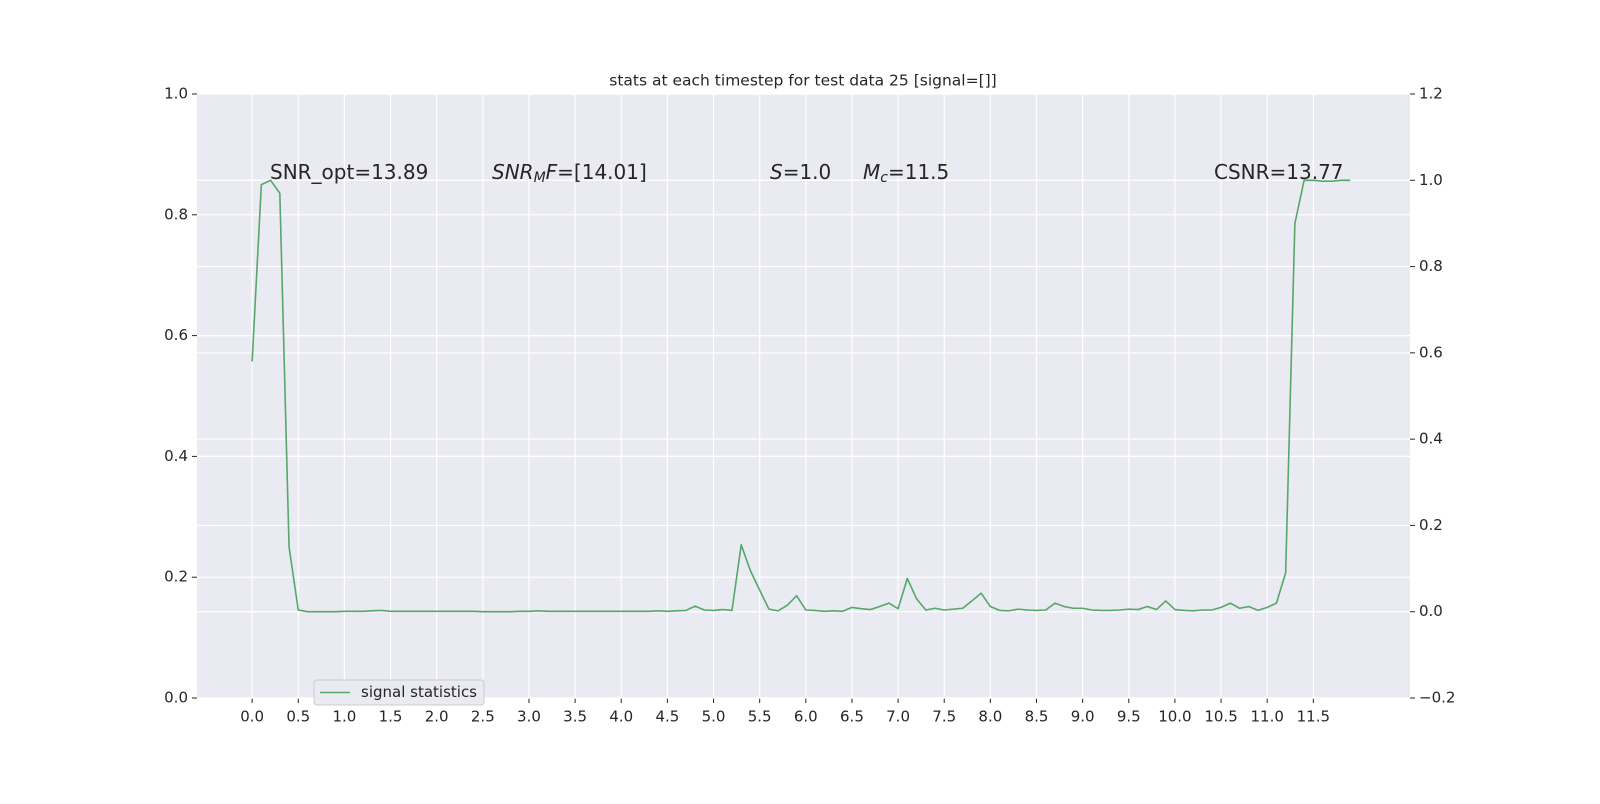 The height and width of the screenshot is (804, 1600). What do you see at coordinates (621, 717) in the screenshot?
I see `x-tick-label: 4.0` at bounding box center [621, 717].